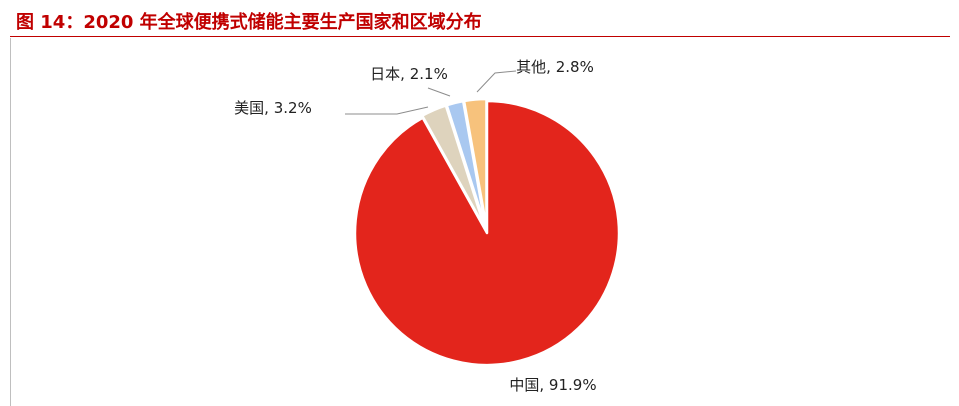 The width and height of the screenshot is (959, 406). I want to click on figure-header: 图 14：2020 年全球便携式储能主要生产国家和区域分布, so click(480, 18).